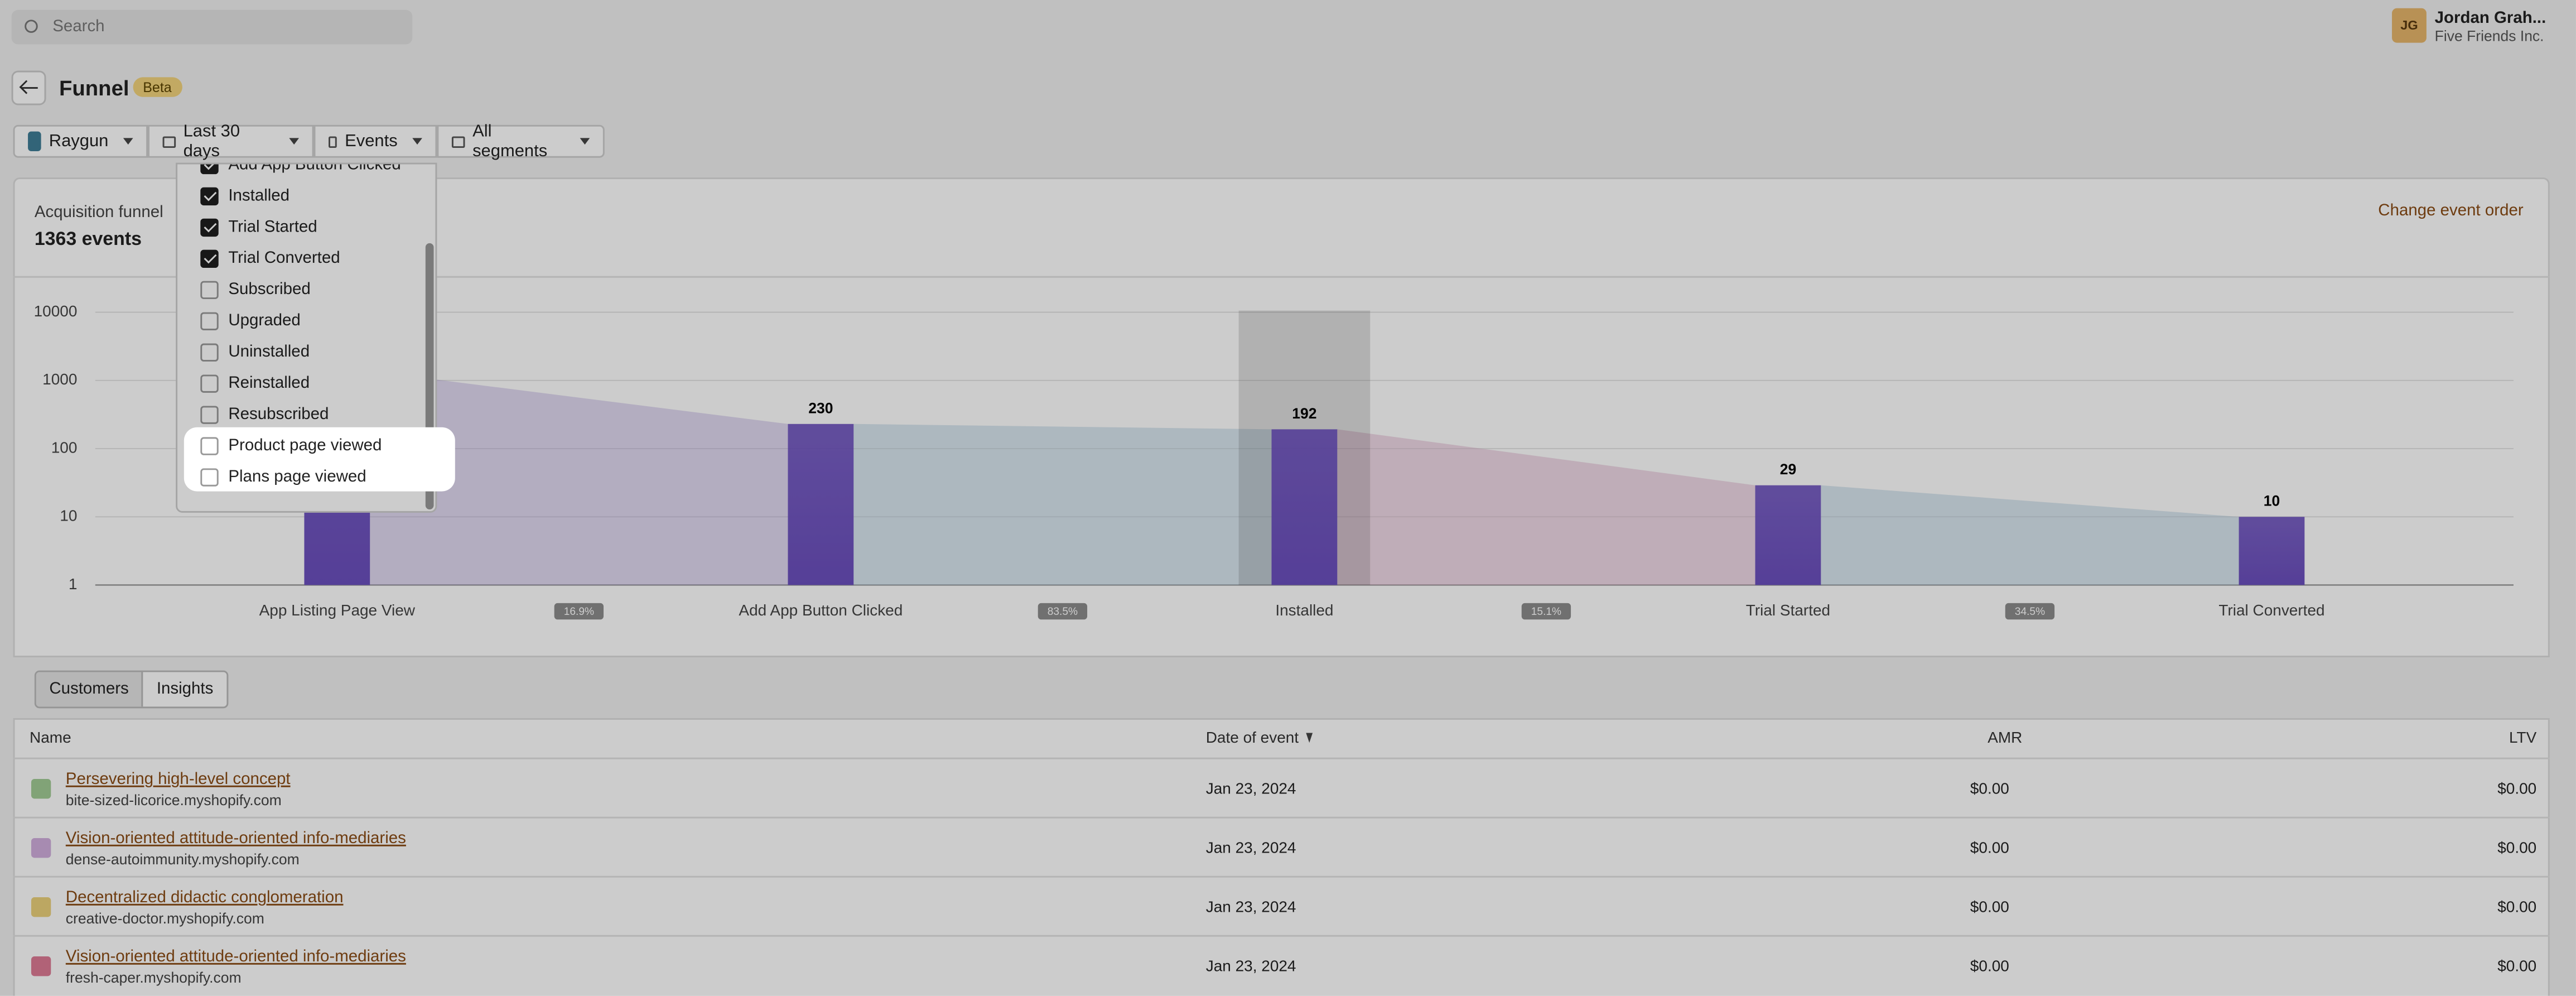 The image size is (2576, 996). Describe the element at coordinates (333, 141) in the screenshot. I see `filter-icon` at that location.